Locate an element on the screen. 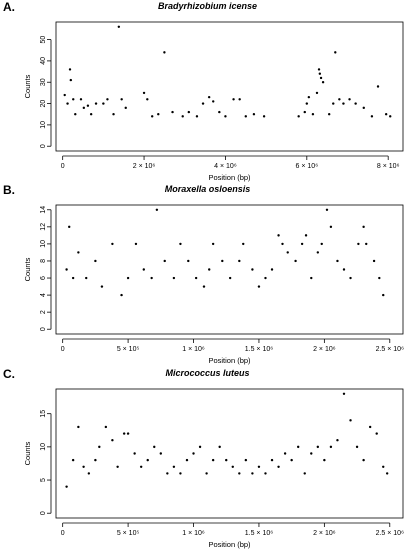 This screenshot has width=415, height=550. panel-label: A. is located at coordinates (9, 7).